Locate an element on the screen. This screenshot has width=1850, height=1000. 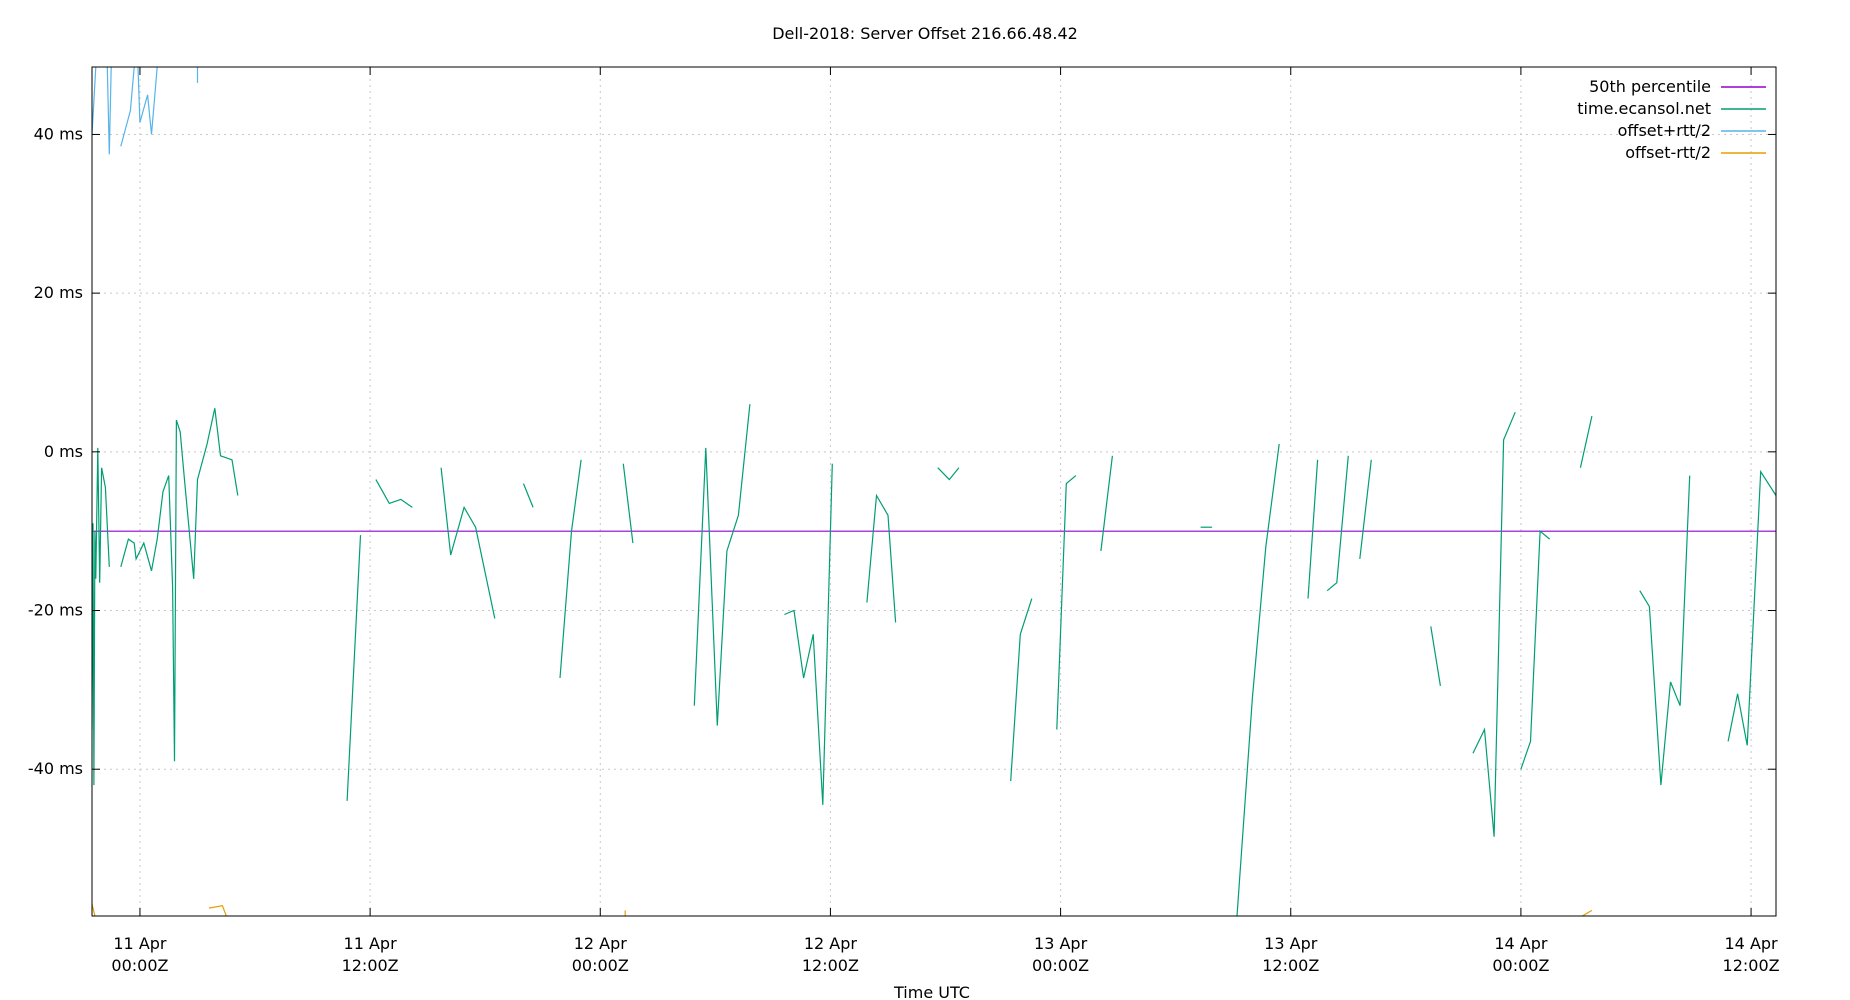
y-tick-label: 40 ms is located at coordinates (58, 133).